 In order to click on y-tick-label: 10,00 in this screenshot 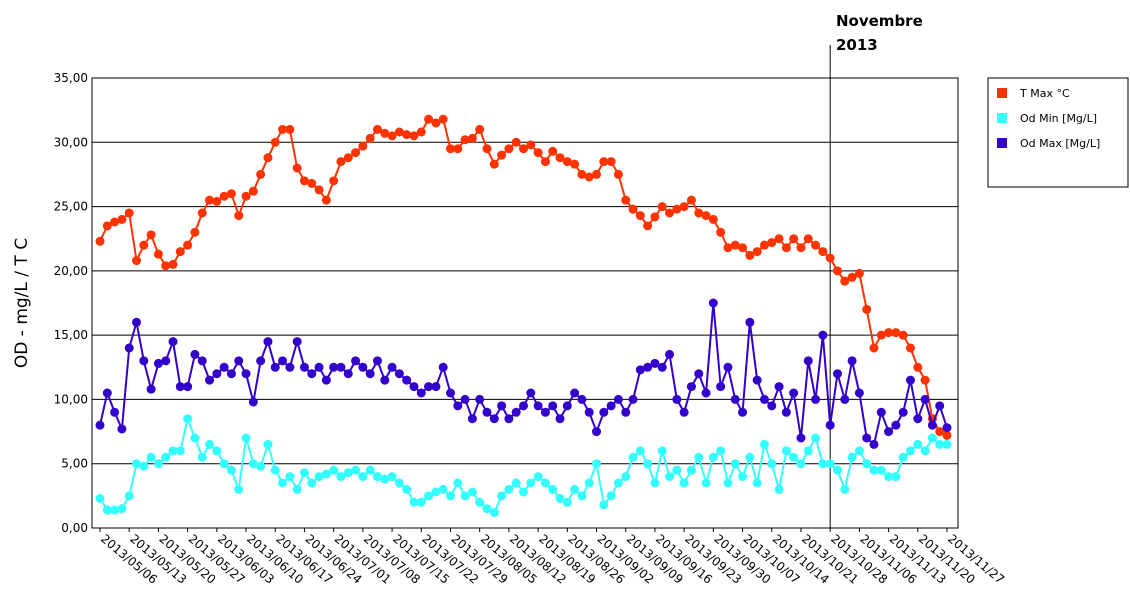, I will do `click(71, 399)`.